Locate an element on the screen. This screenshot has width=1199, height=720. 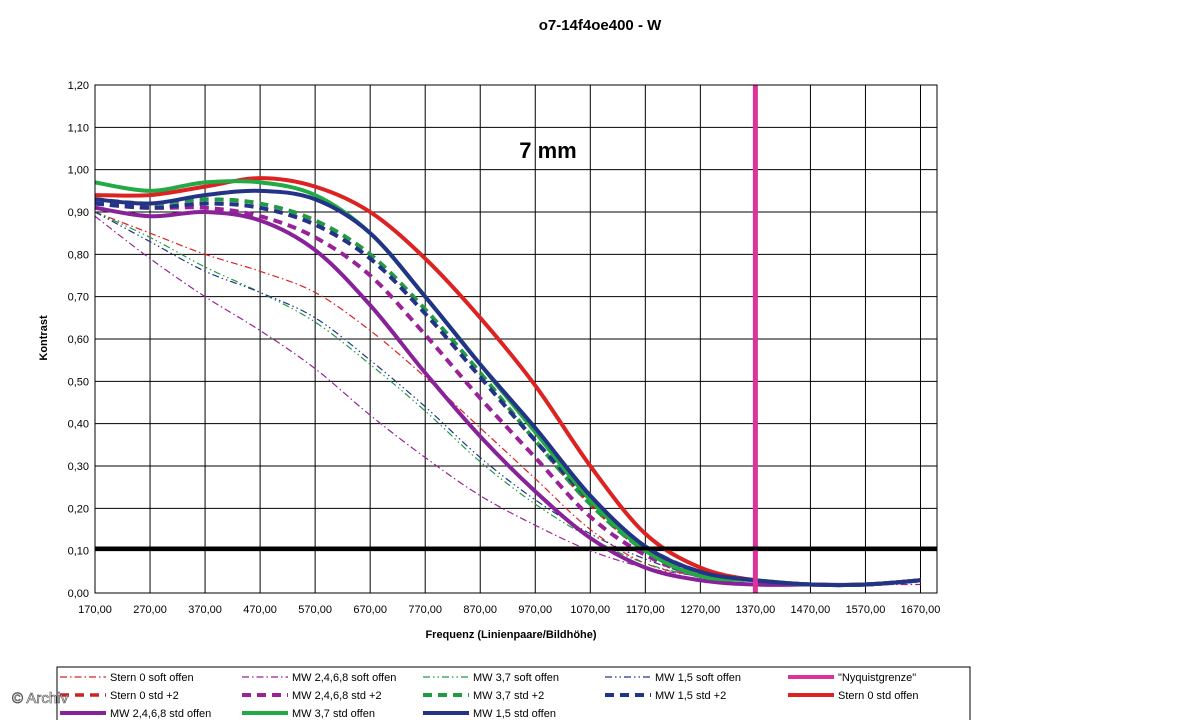
y-tick-label: 1,00 is located at coordinates (78, 171).